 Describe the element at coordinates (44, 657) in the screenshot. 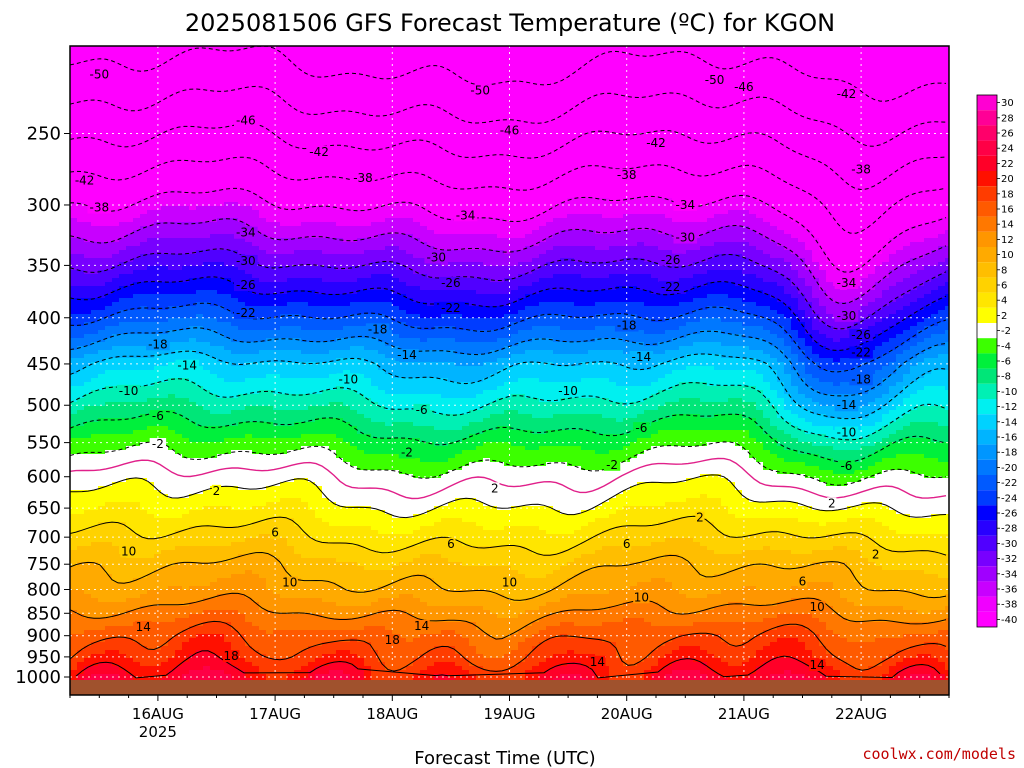

I see `y-tick-label: 950` at that location.